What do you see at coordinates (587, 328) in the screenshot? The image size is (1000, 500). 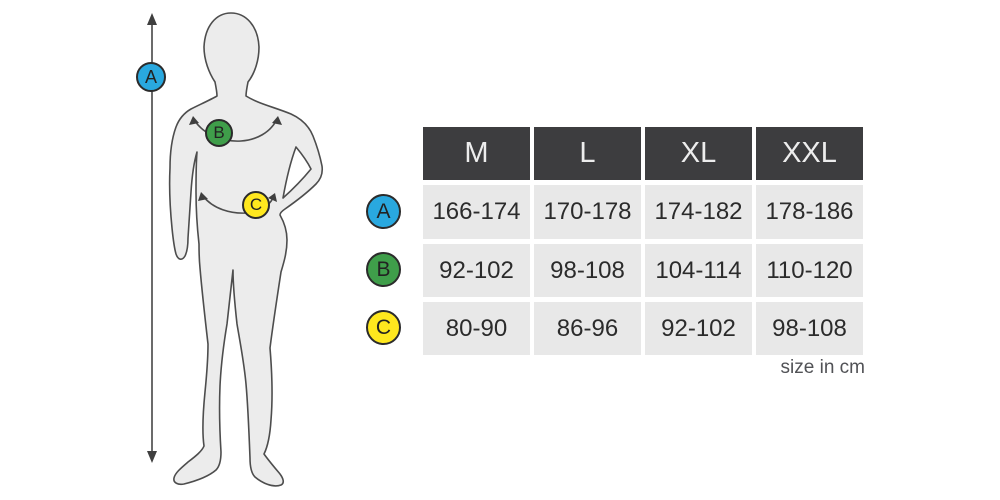 I see `cell-waist-l: 86-96` at bounding box center [587, 328].